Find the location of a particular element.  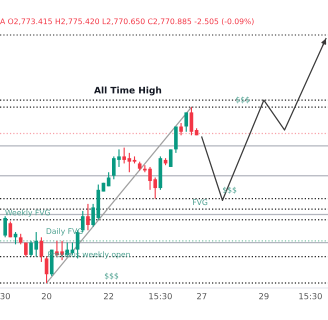

x-tick-label: 22 is located at coordinates (109, 296).